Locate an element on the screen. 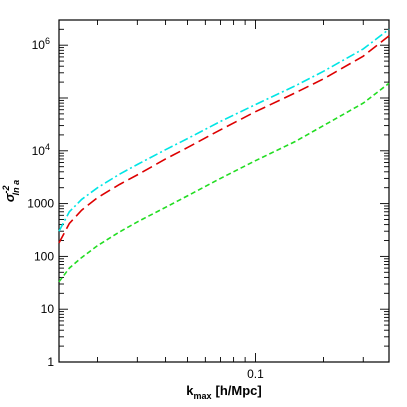 The height and width of the screenshot is (407, 407). x-tick-label: 0.1 is located at coordinates (255, 374).